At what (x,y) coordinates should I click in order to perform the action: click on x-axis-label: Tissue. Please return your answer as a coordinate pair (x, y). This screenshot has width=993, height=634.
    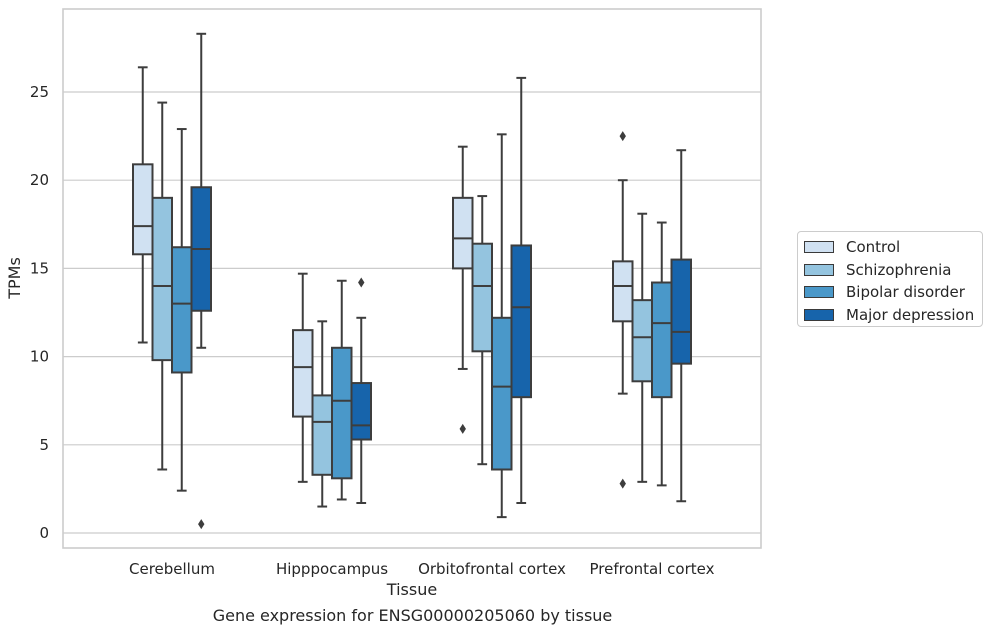
    Looking at the image, I should click on (411, 589).